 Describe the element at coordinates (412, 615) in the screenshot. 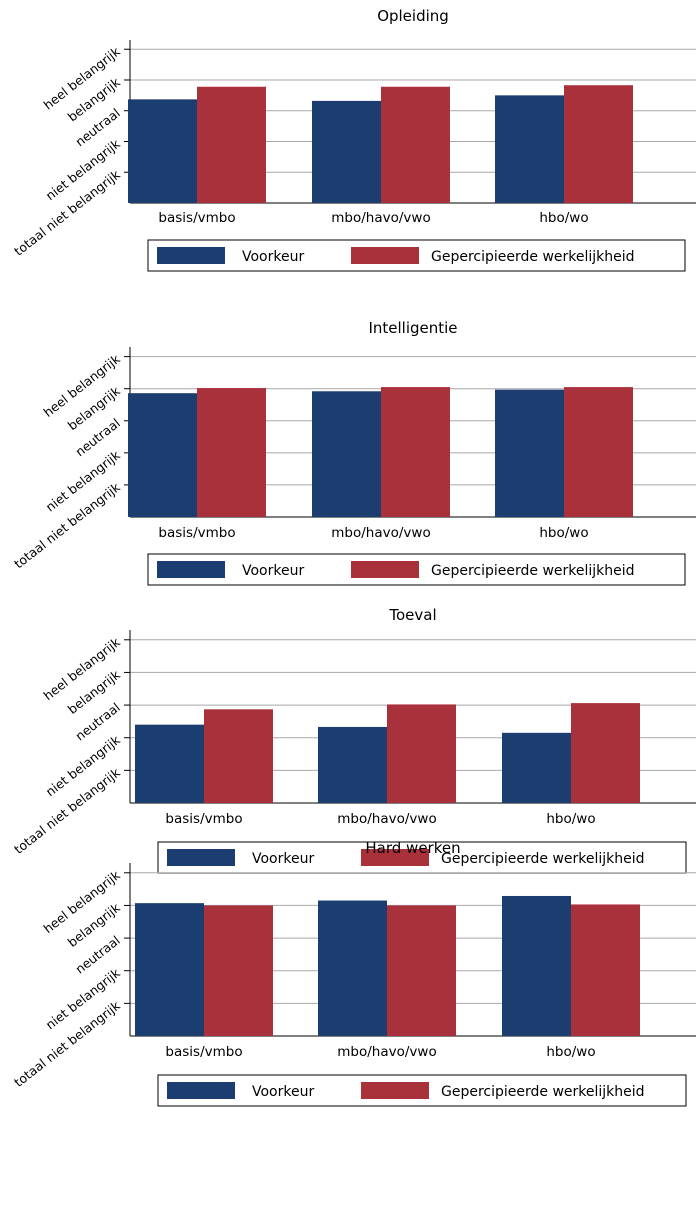

I see `chart-title: Toeval` at that location.